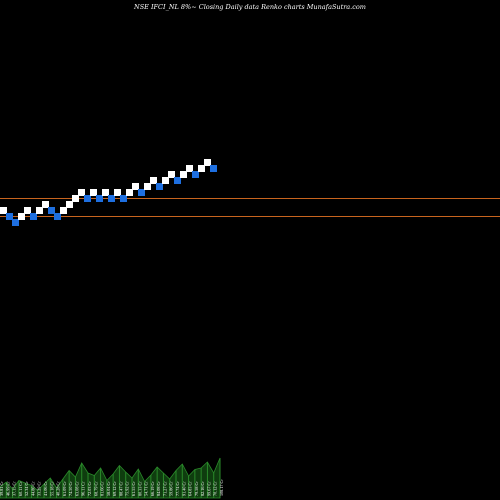  What do you see at coordinates (152, 488) in the screenshot?
I see `volume-label: 66.19 Cr` at bounding box center [152, 488].